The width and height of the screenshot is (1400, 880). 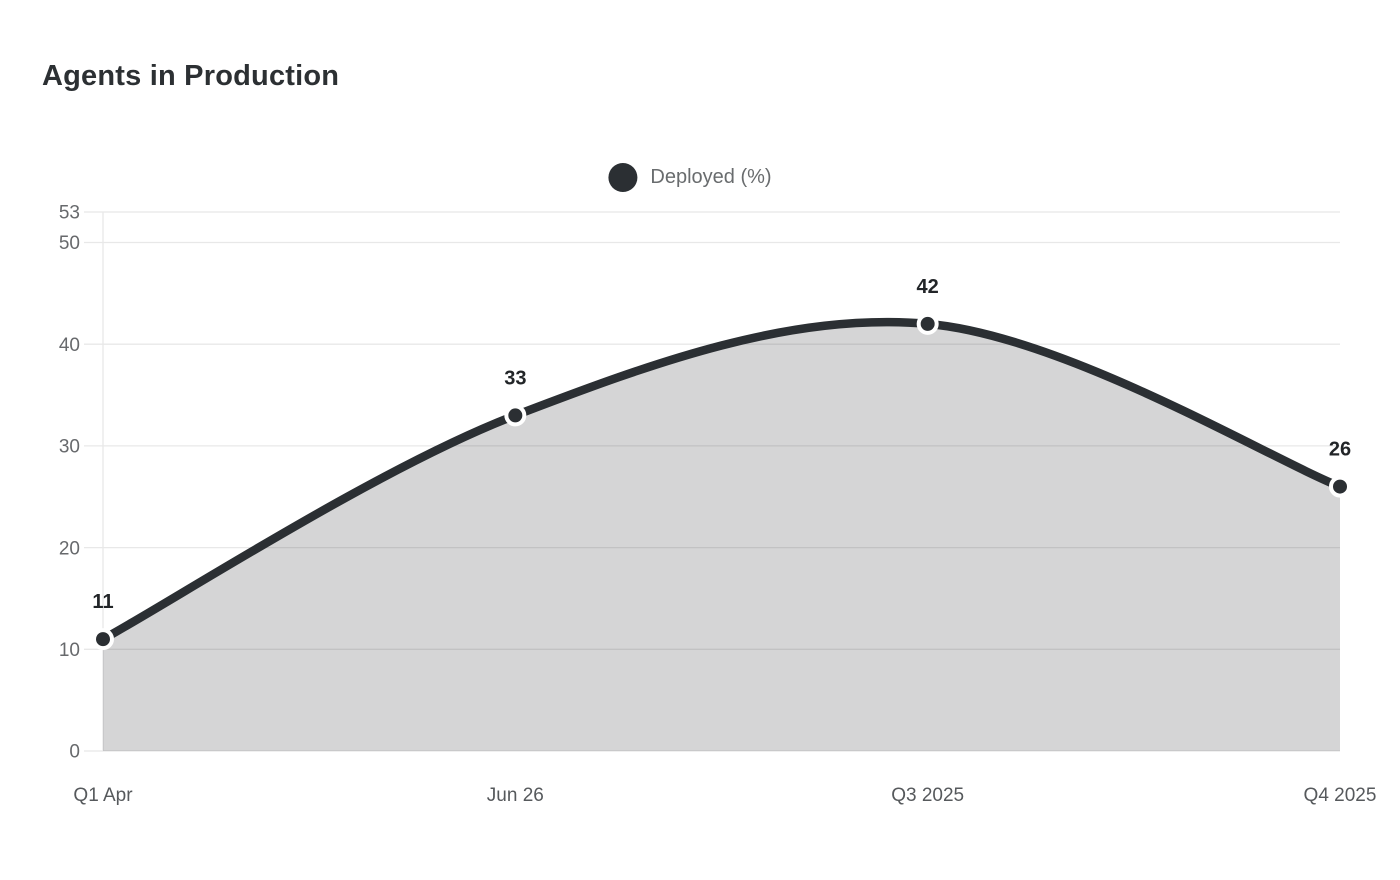 I want to click on y-tick-label: 40, so click(x=69, y=345).